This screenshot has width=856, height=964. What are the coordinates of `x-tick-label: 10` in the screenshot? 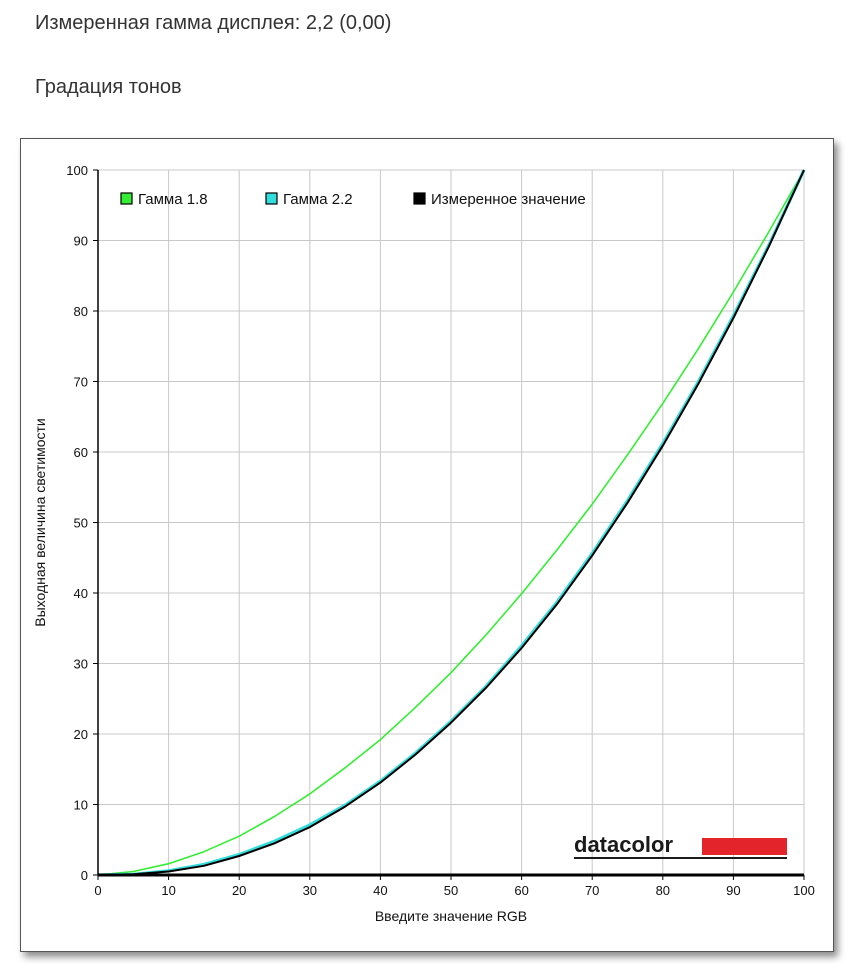 It's located at (168, 890).